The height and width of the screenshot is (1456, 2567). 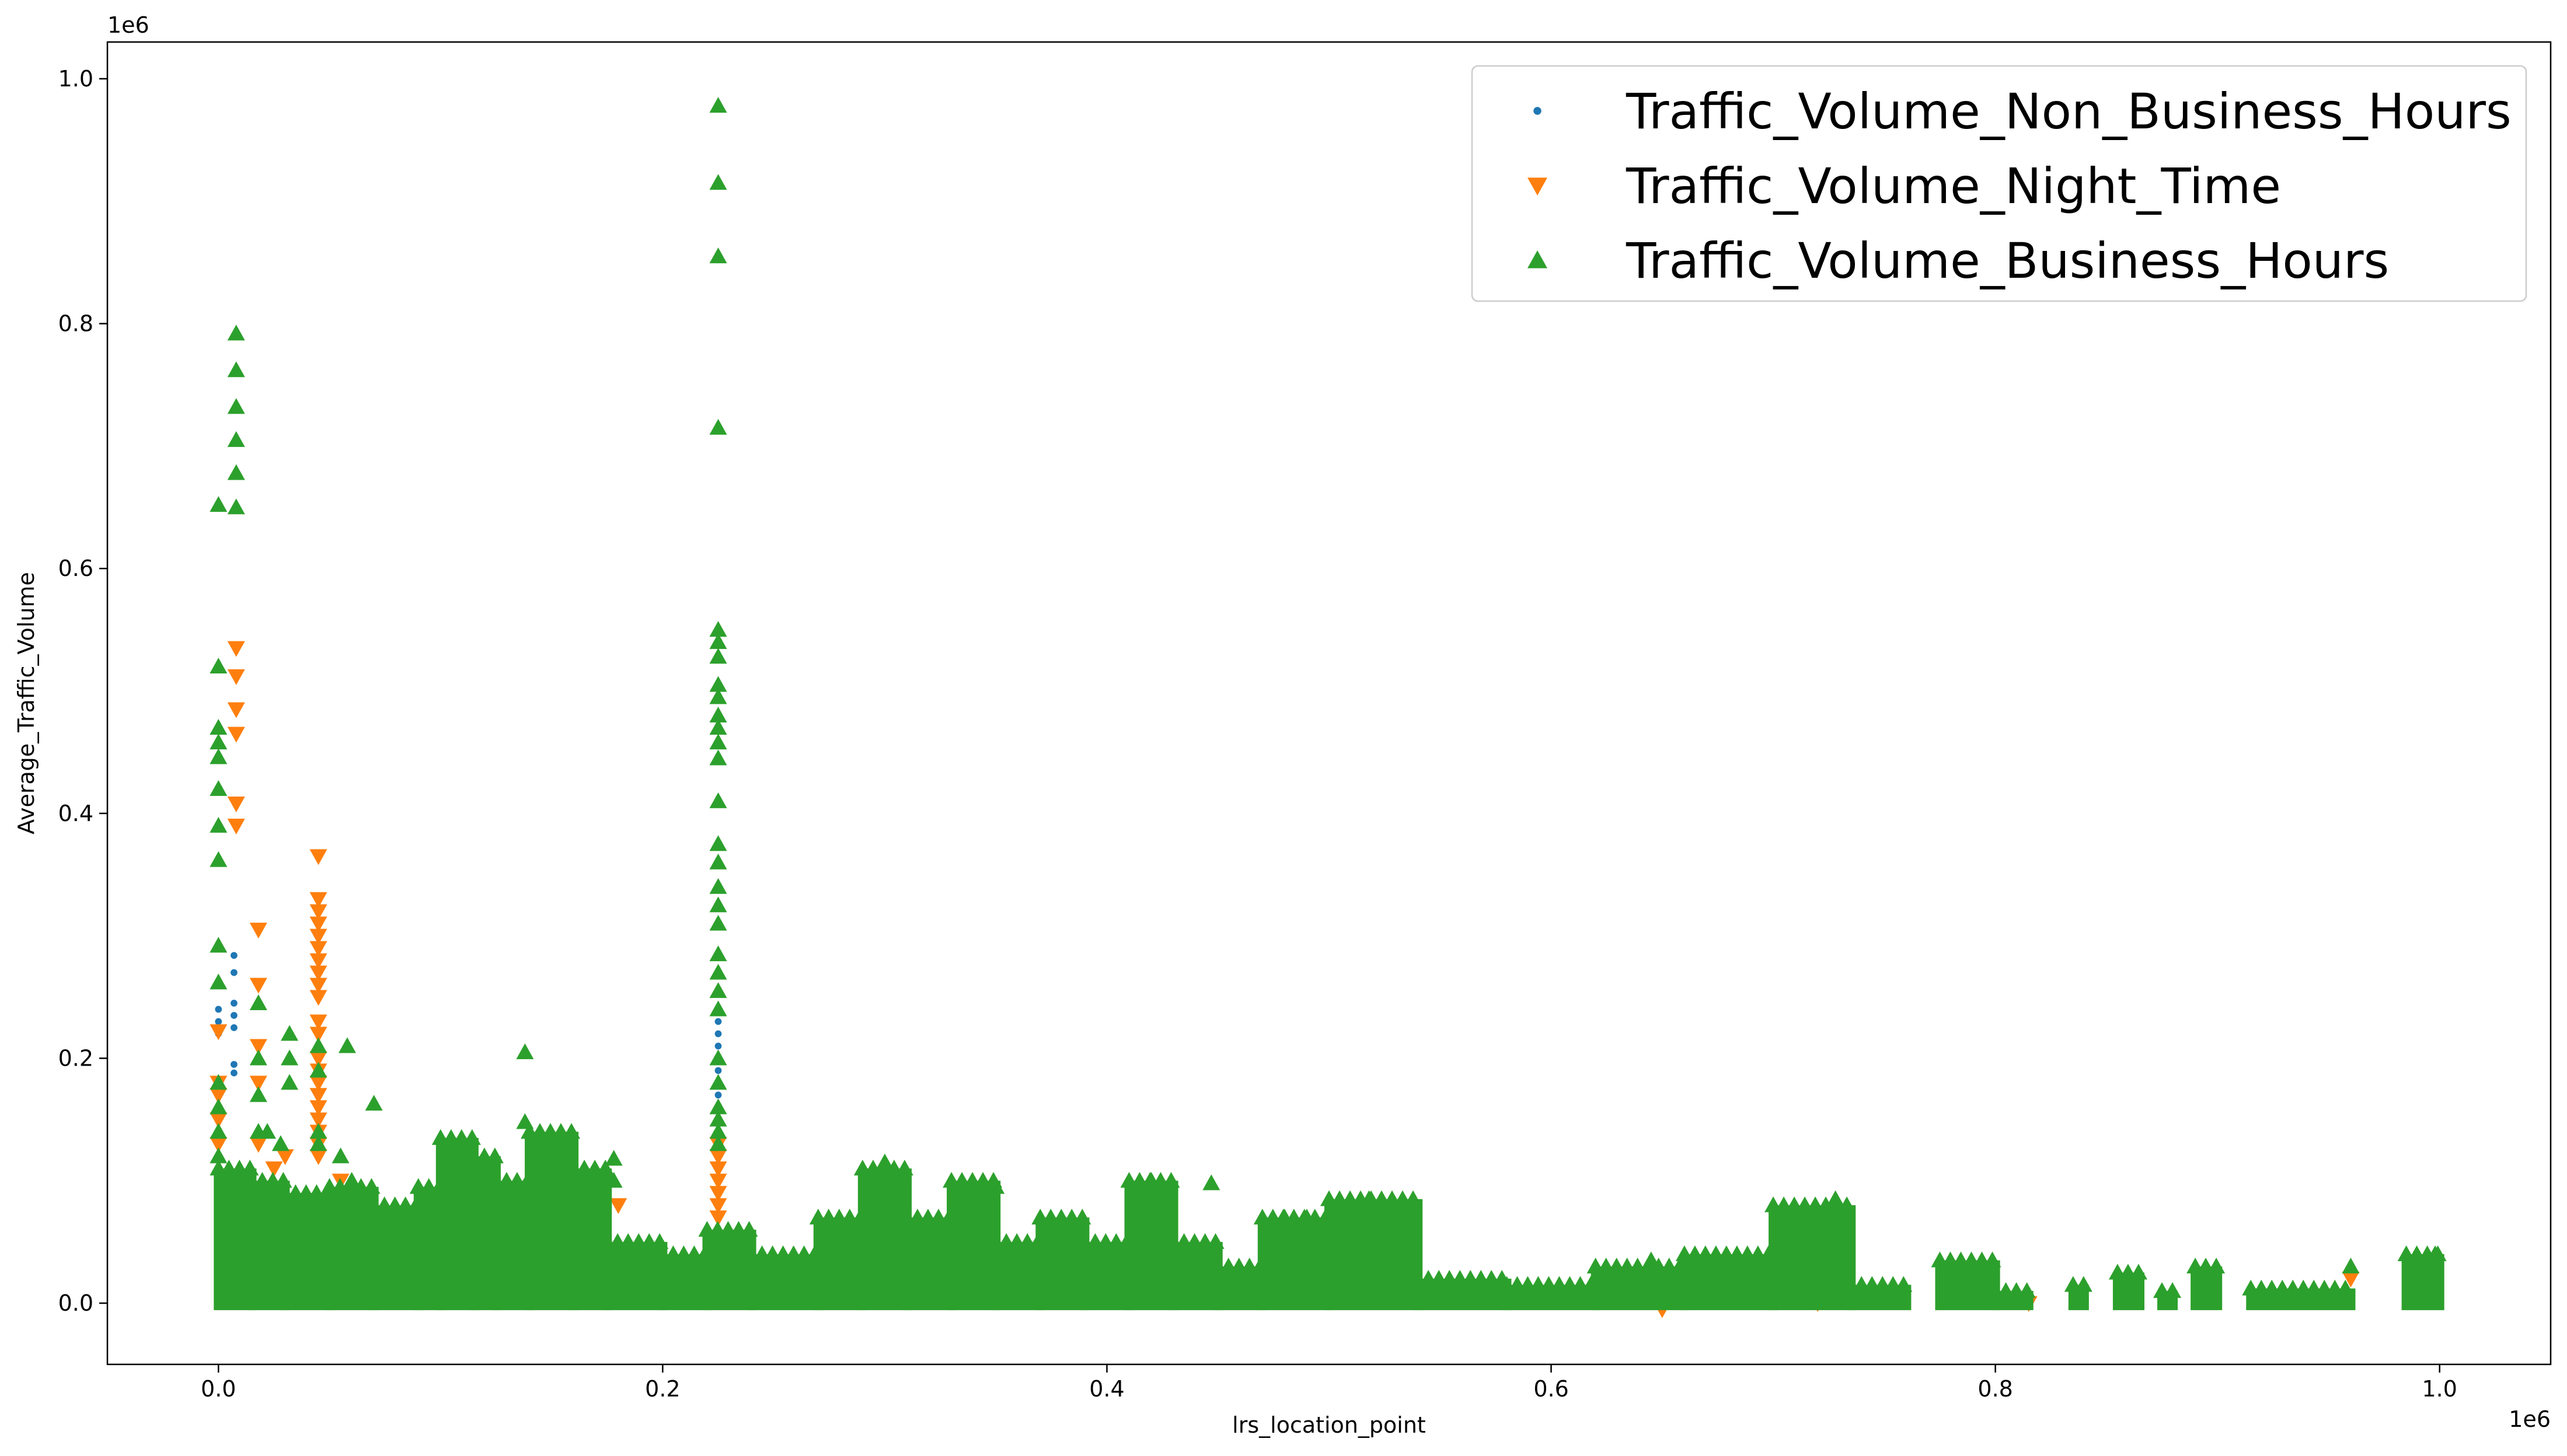 What do you see at coordinates (75, 1058) in the screenshot?
I see `y-tick-label: 0.2` at bounding box center [75, 1058].